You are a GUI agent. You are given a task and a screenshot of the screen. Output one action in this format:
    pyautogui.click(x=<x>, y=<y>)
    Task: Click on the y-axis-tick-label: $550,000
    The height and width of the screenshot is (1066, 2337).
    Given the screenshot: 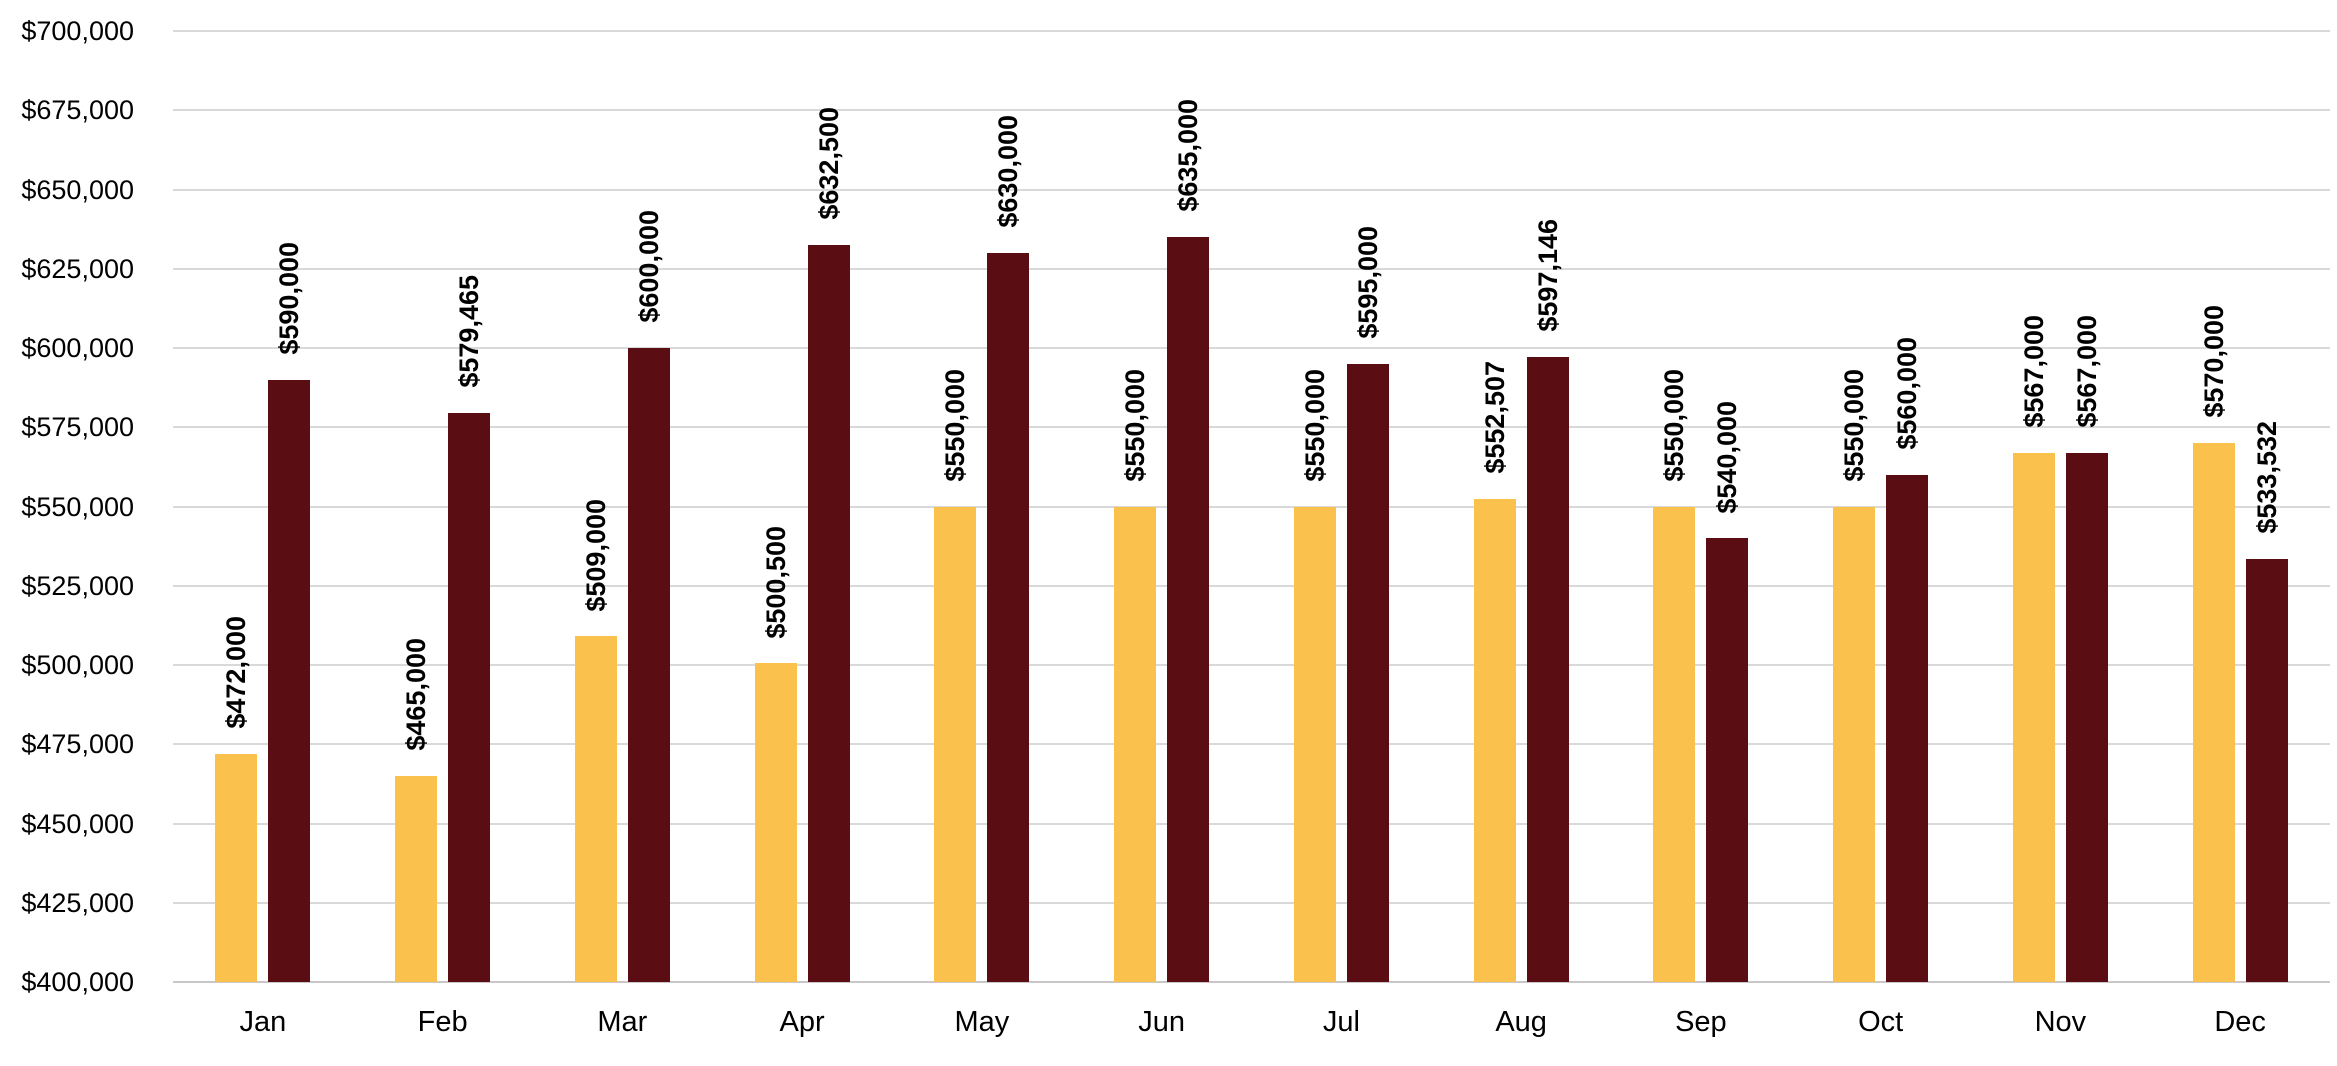 What is the action you would take?
    pyautogui.click(x=77, y=506)
    